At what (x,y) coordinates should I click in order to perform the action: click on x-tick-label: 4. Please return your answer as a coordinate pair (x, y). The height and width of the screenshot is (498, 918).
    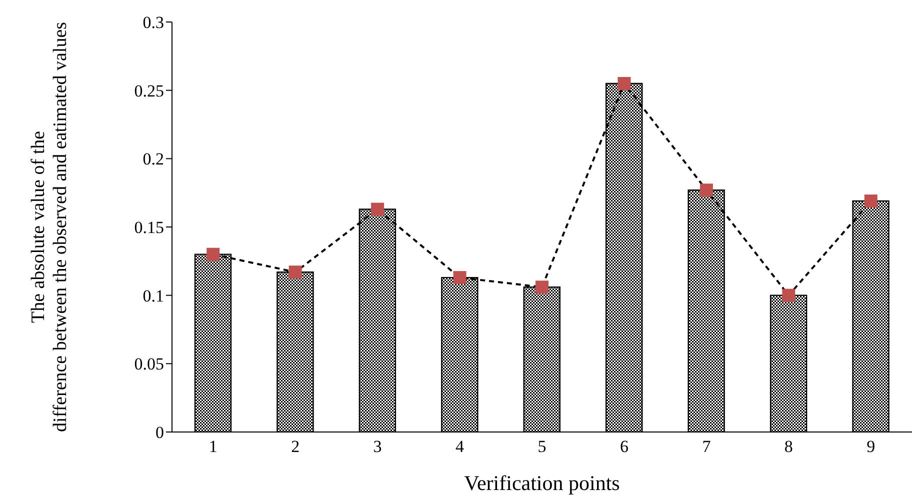
    Looking at the image, I should click on (460, 446).